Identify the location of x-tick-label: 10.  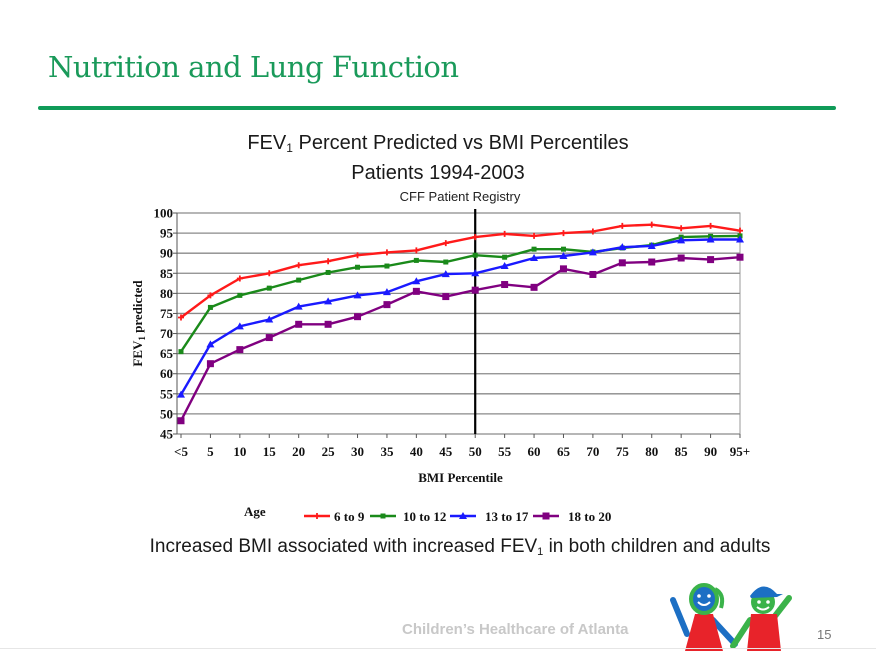
(239, 451).